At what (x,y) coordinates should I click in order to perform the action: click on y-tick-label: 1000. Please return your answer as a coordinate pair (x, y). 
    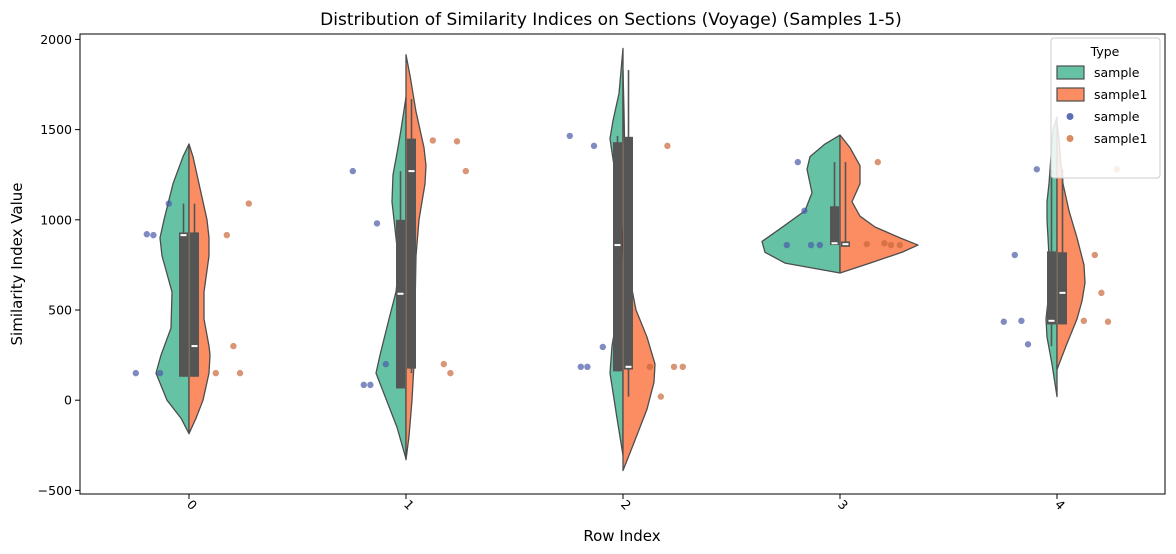
    Looking at the image, I should click on (56, 219).